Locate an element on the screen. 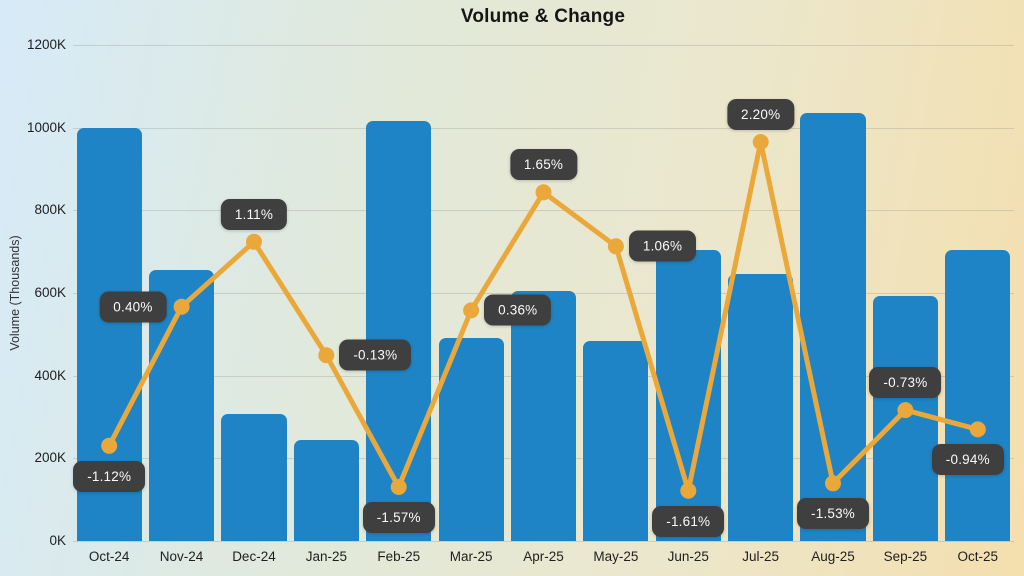  change-label: -1.61% is located at coordinates (688, 521).